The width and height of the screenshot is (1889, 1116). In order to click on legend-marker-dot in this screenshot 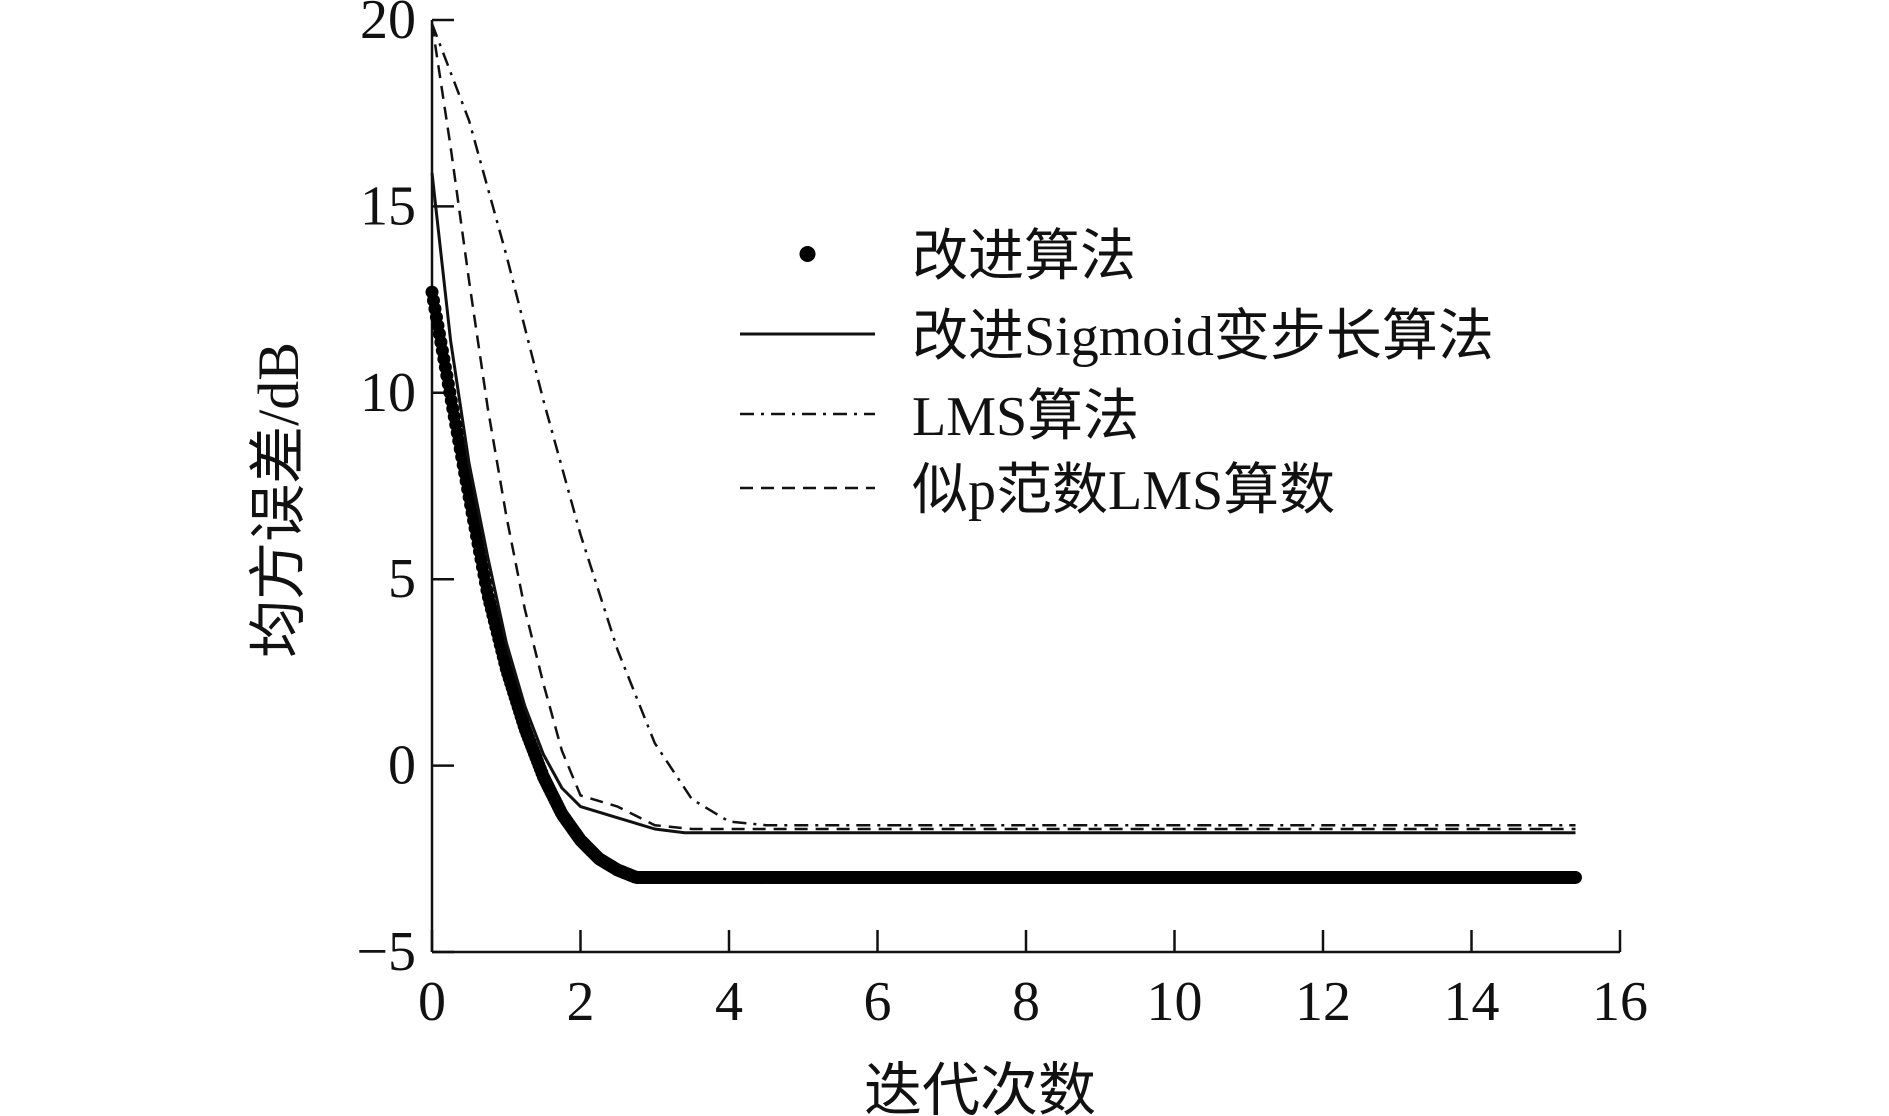, I will do `click(807, 254)`.